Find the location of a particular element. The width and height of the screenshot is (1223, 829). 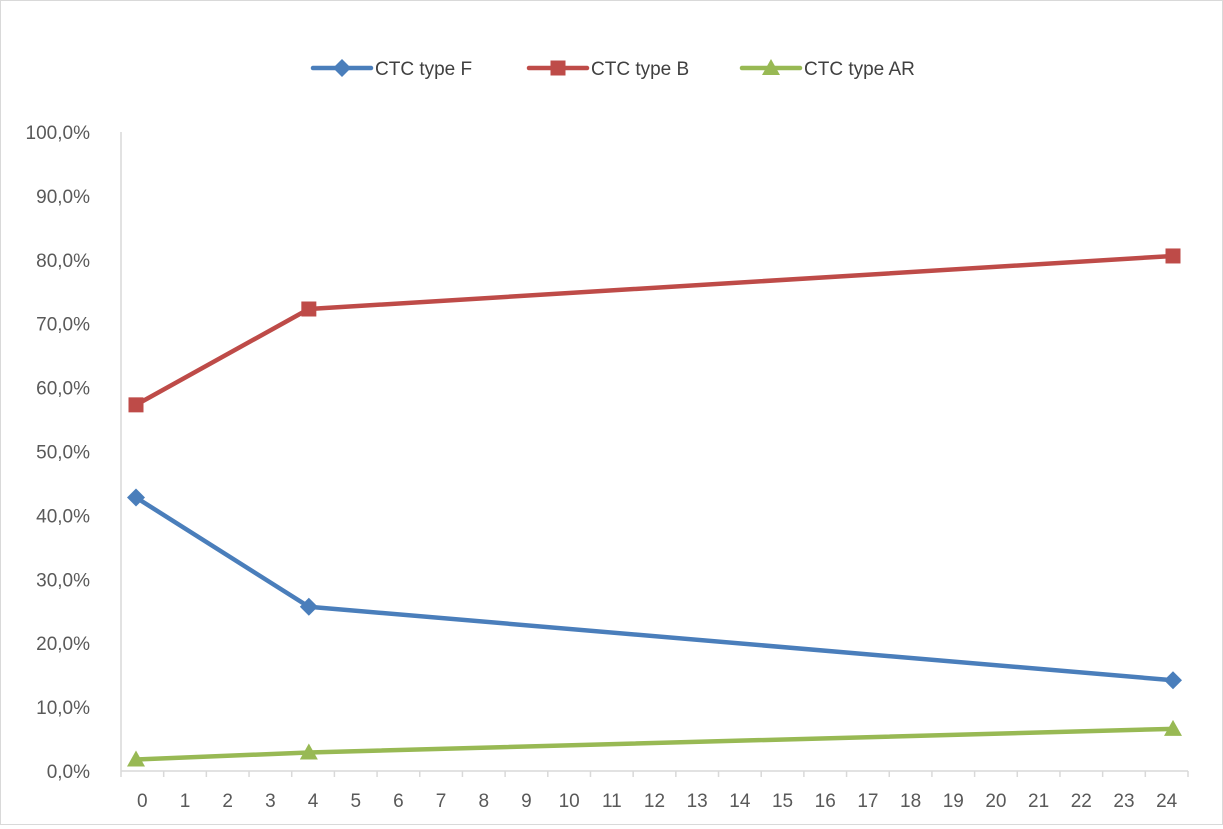

x-tick-label: 21 is located at coordinates (1038, 801).